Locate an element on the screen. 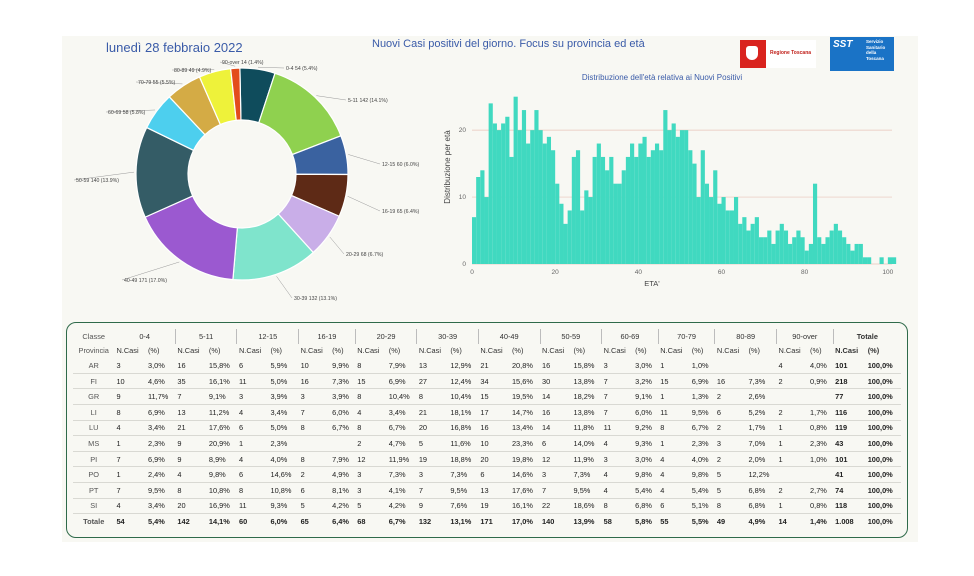 This screenshot has width=974, height=576. value-cell: 22 is located at coordinates (556, 506).